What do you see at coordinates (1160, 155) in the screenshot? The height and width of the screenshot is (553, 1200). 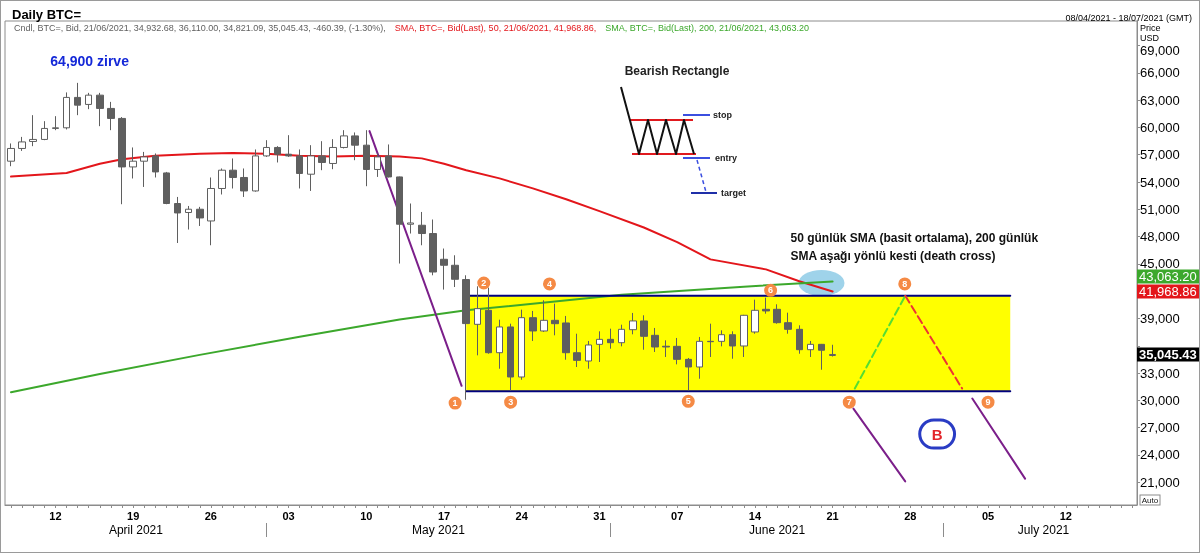 I see `y-tick-label: 57,000` at bounding box center [1160, 155].